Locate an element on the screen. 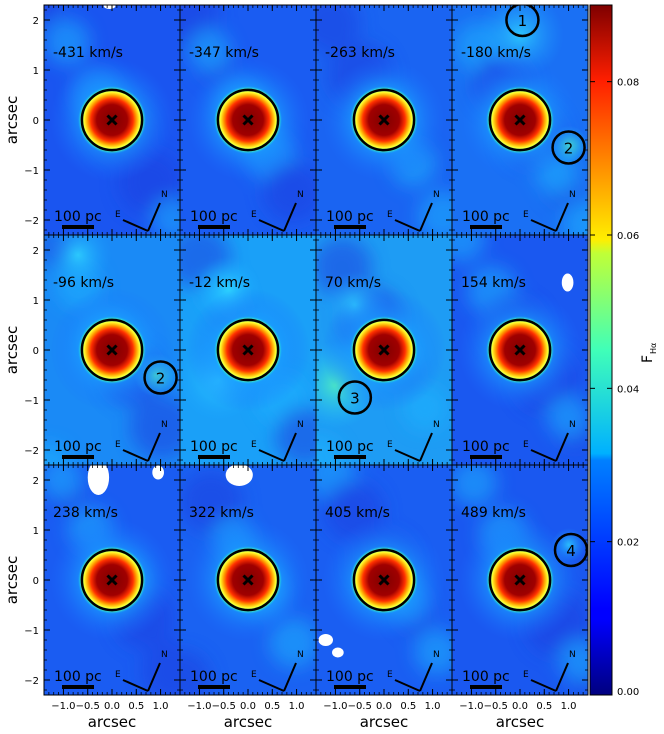 This screenshot has width=664, height=734. feature-marker: 1 is located at coordinates (522, 21).